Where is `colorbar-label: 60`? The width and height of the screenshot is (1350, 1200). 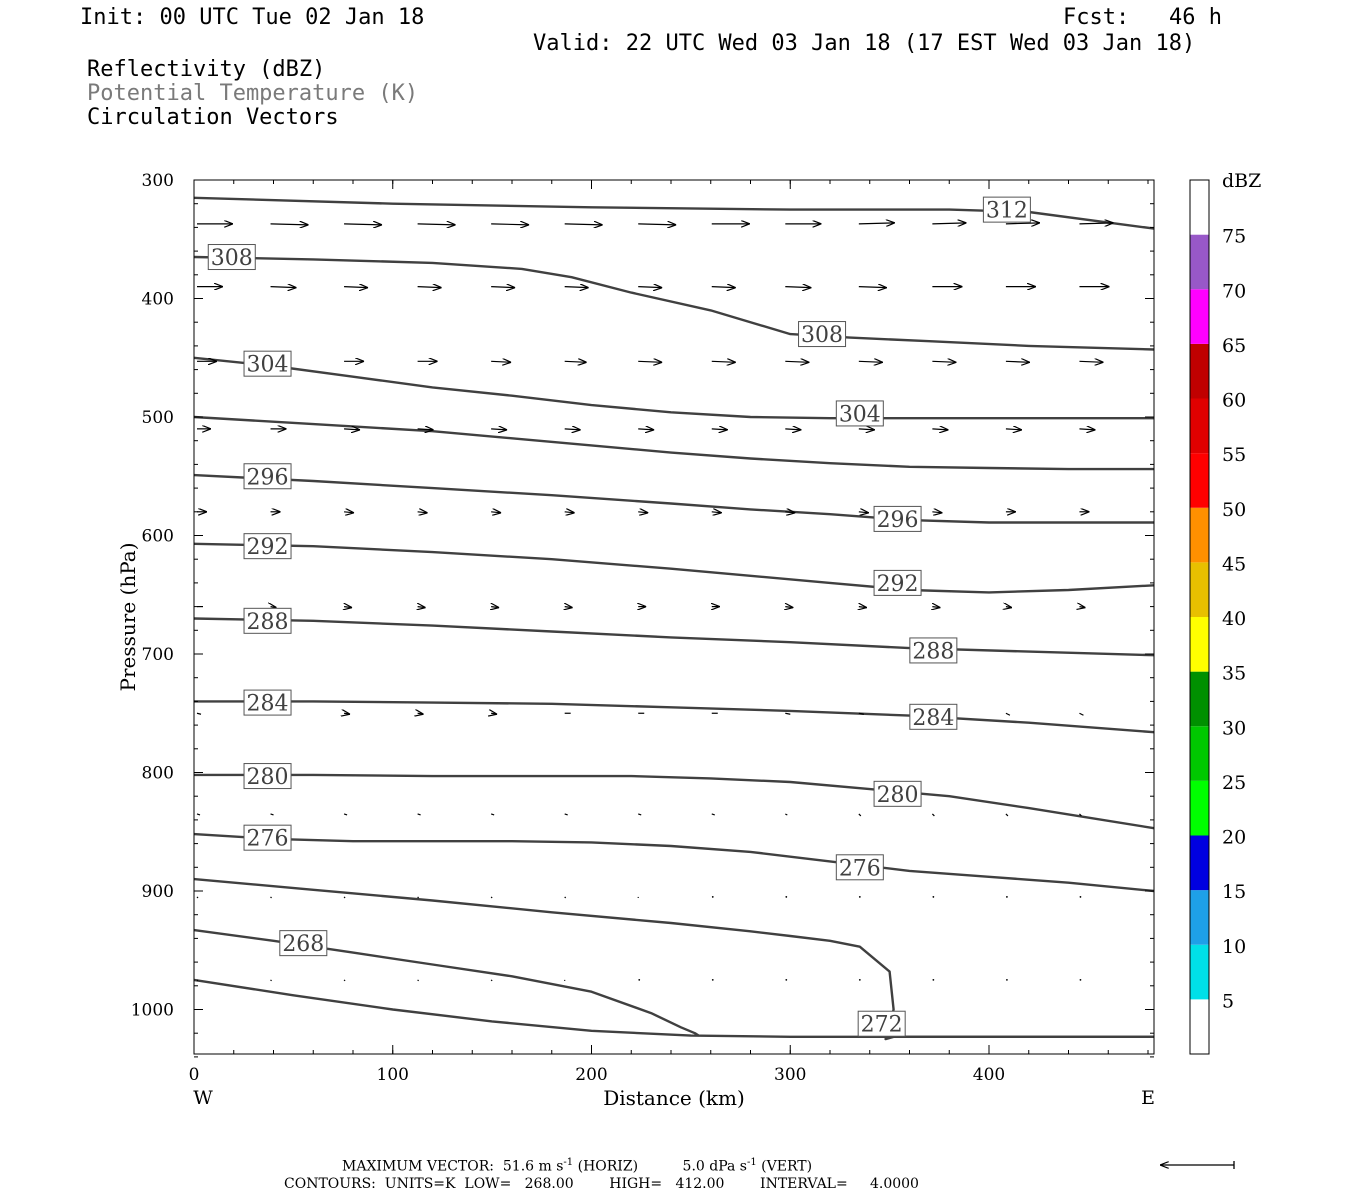 colorbar-label: 60 is located at coordinates (1234, 401).